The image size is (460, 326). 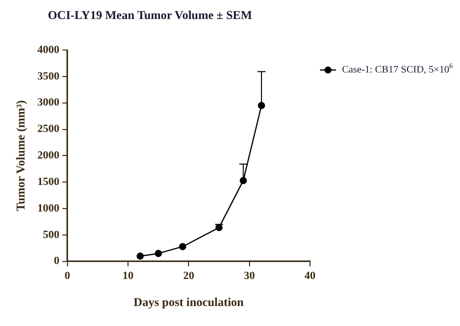 What do you see at coordinates (150, 15) in the screenshot?
I see `chart-title: OCI-LY19 Mean Tumor Volume ± SEM` at bounding box center [150, 15].